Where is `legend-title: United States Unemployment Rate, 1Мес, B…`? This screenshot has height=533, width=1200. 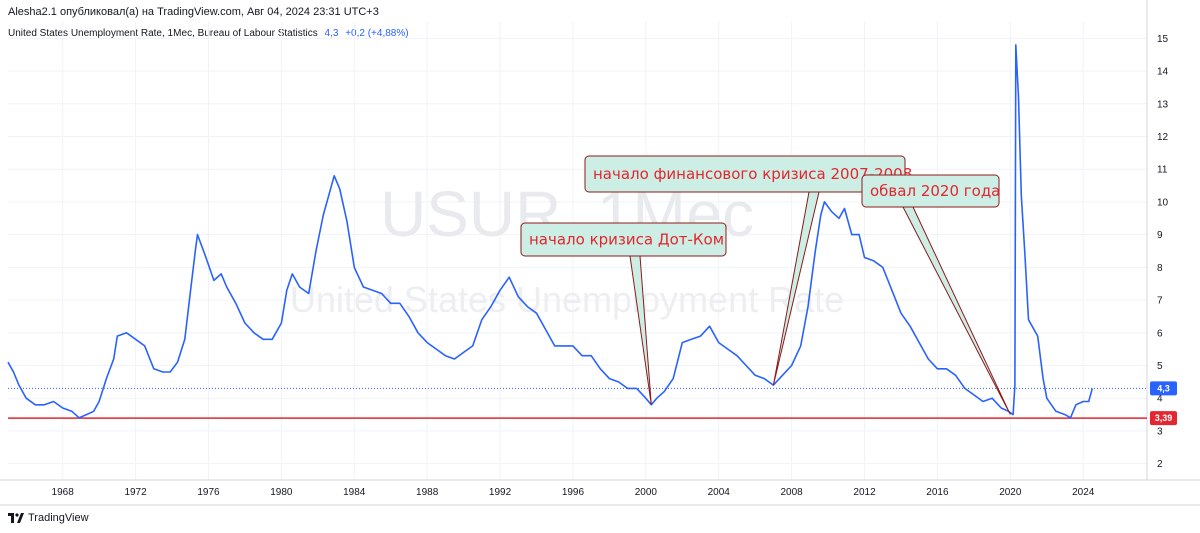 legend-title: United States Unemployment Rate, 1Мес, B… is located at coordinates (163, 33).